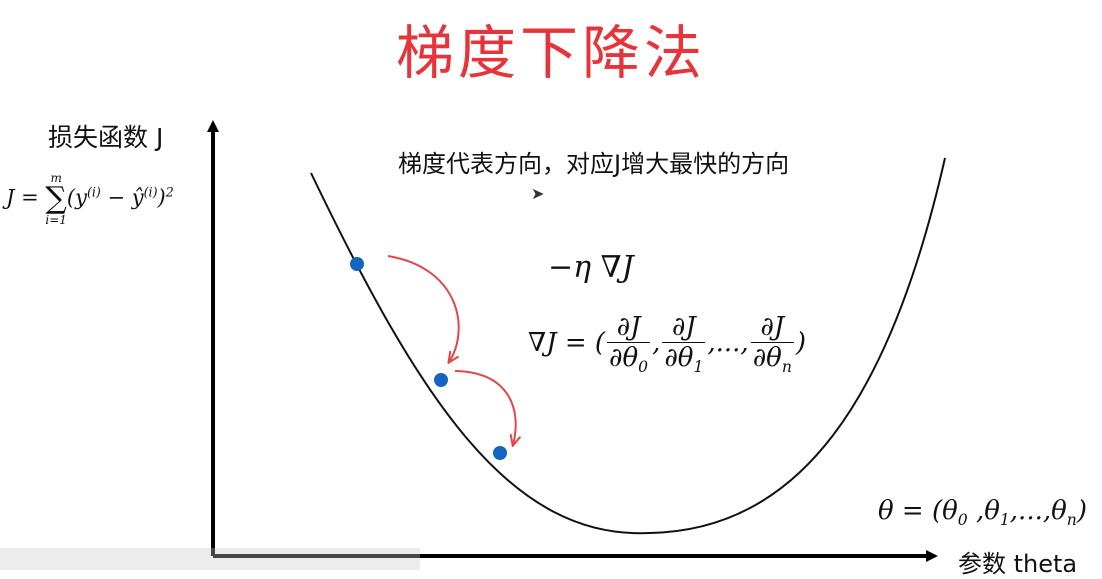 Image resolution: width=1102 pixels, height=579 pixels. What do you see at coordinates (591, 267) in the screenshot?
I see `update-step-formula: −η ∇J` at bounding box center [591, 267].